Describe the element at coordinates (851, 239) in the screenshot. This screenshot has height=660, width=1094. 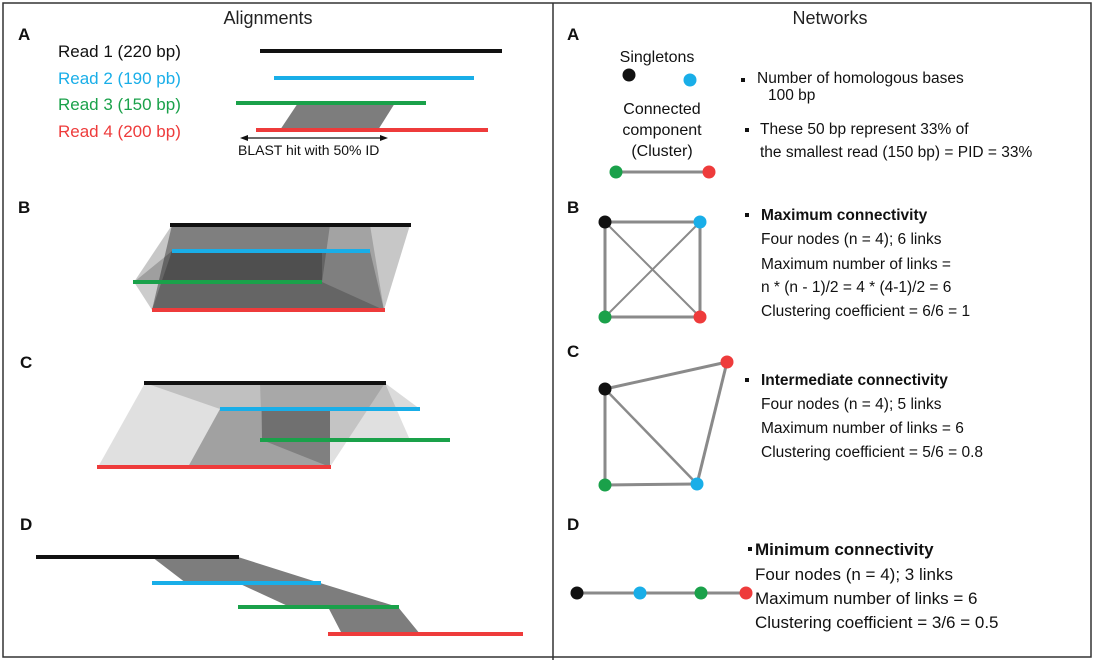
I see `max-line-1: Four nodes (n = 4); 6 links` at that location.